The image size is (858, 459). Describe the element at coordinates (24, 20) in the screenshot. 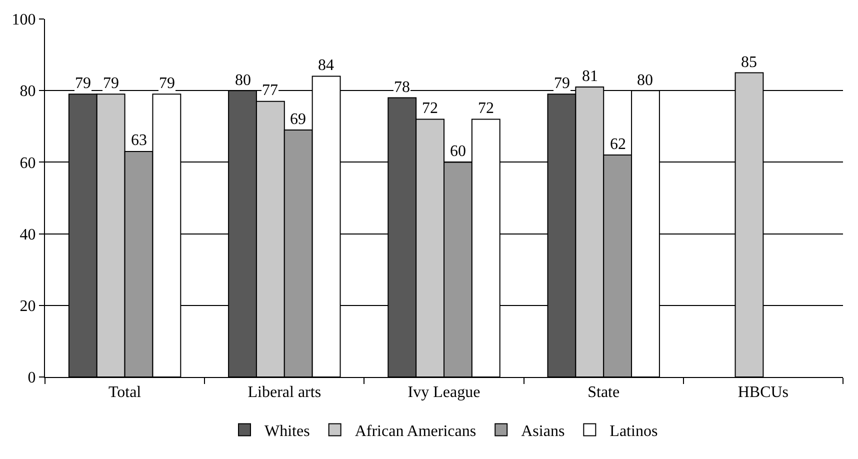

I see `y-tick-label: 100` at that location.